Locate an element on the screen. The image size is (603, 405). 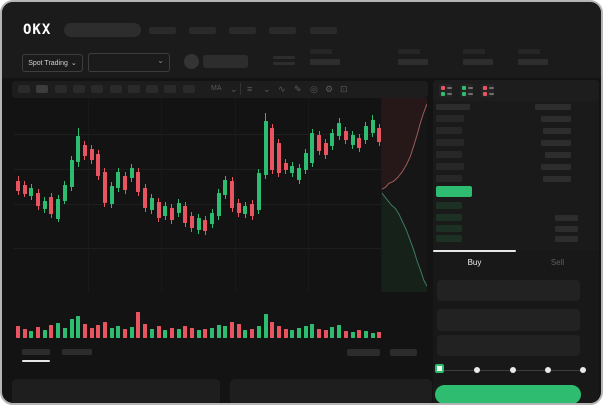
book-both-icon is located at coordinates (445, 90).